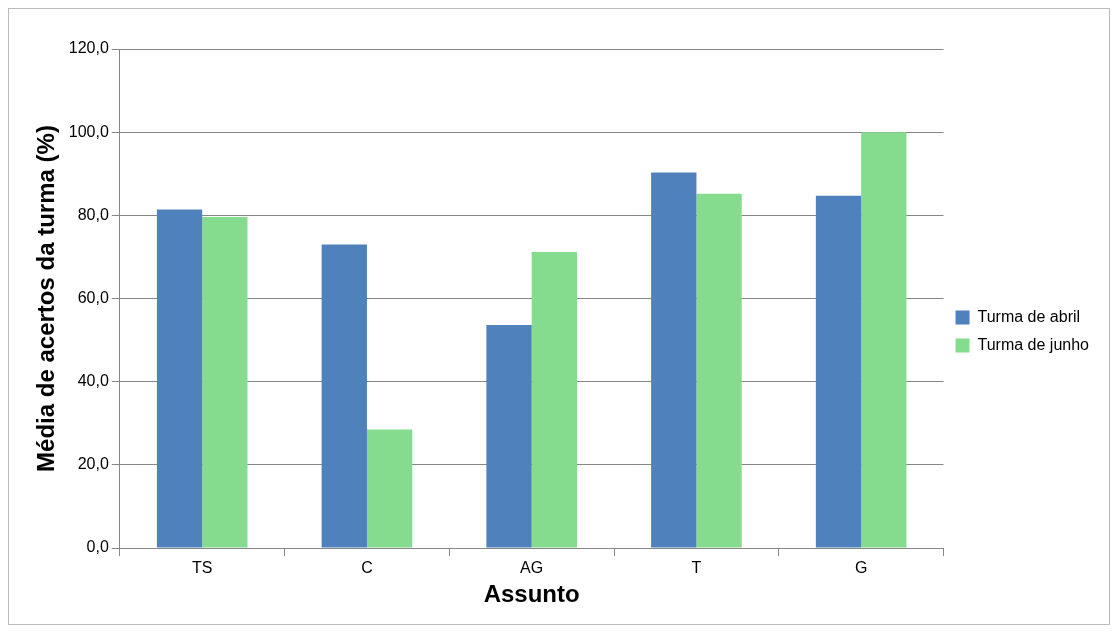  What do you see at coordinates (367, 568) in the screenshot?
I see `x-tick-label: C` at bounding box center [367, 568].